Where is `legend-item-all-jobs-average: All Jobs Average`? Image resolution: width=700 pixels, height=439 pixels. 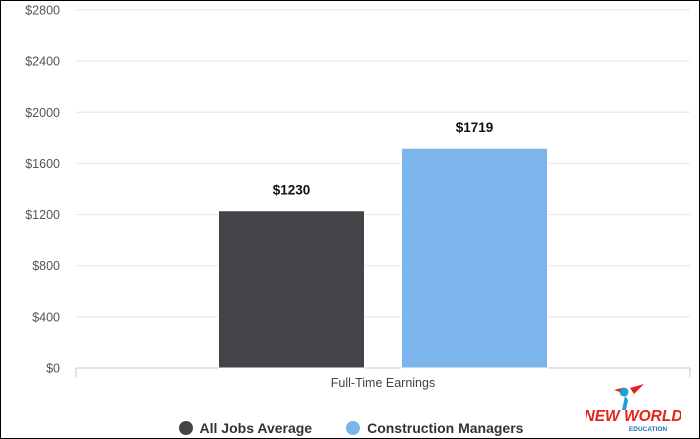 legend-item-all-jobs-average: All Jobs Average is located at coordinates (245, 428).